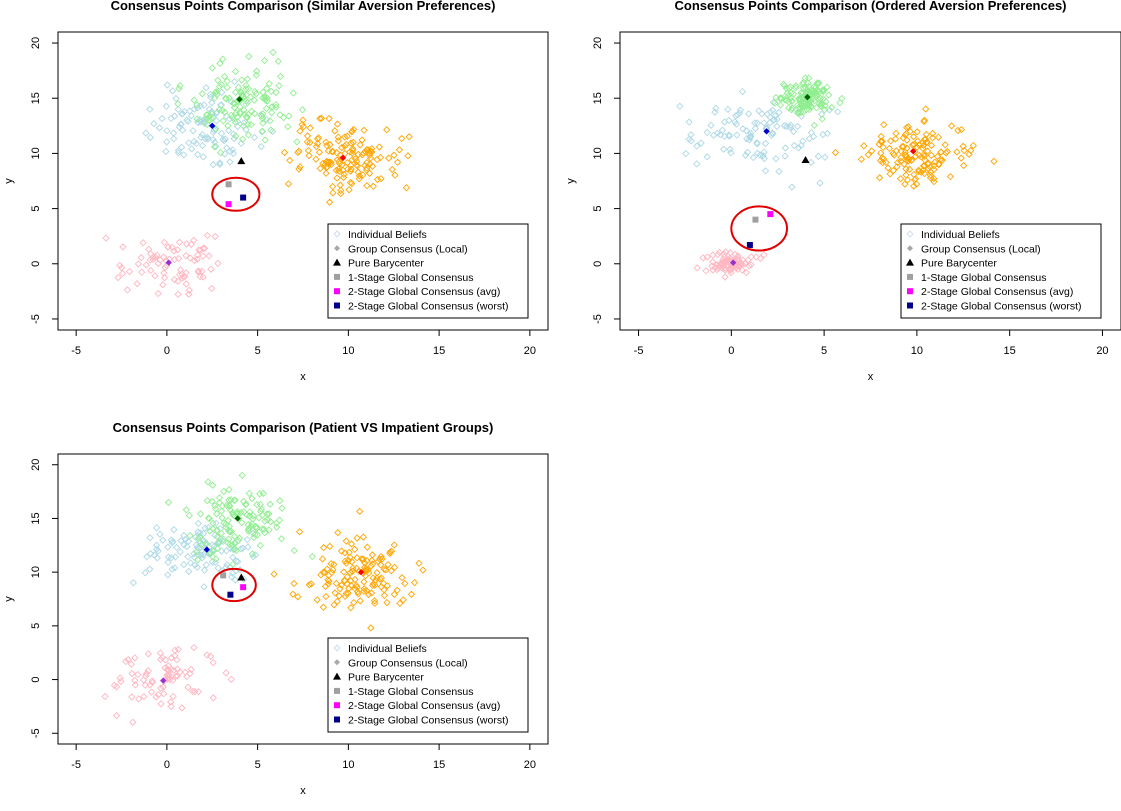 The image size is (1121, 811). Describe the element at coordinates (9, 181) in the screenshot. I see `y-axis-label: y` at that location.